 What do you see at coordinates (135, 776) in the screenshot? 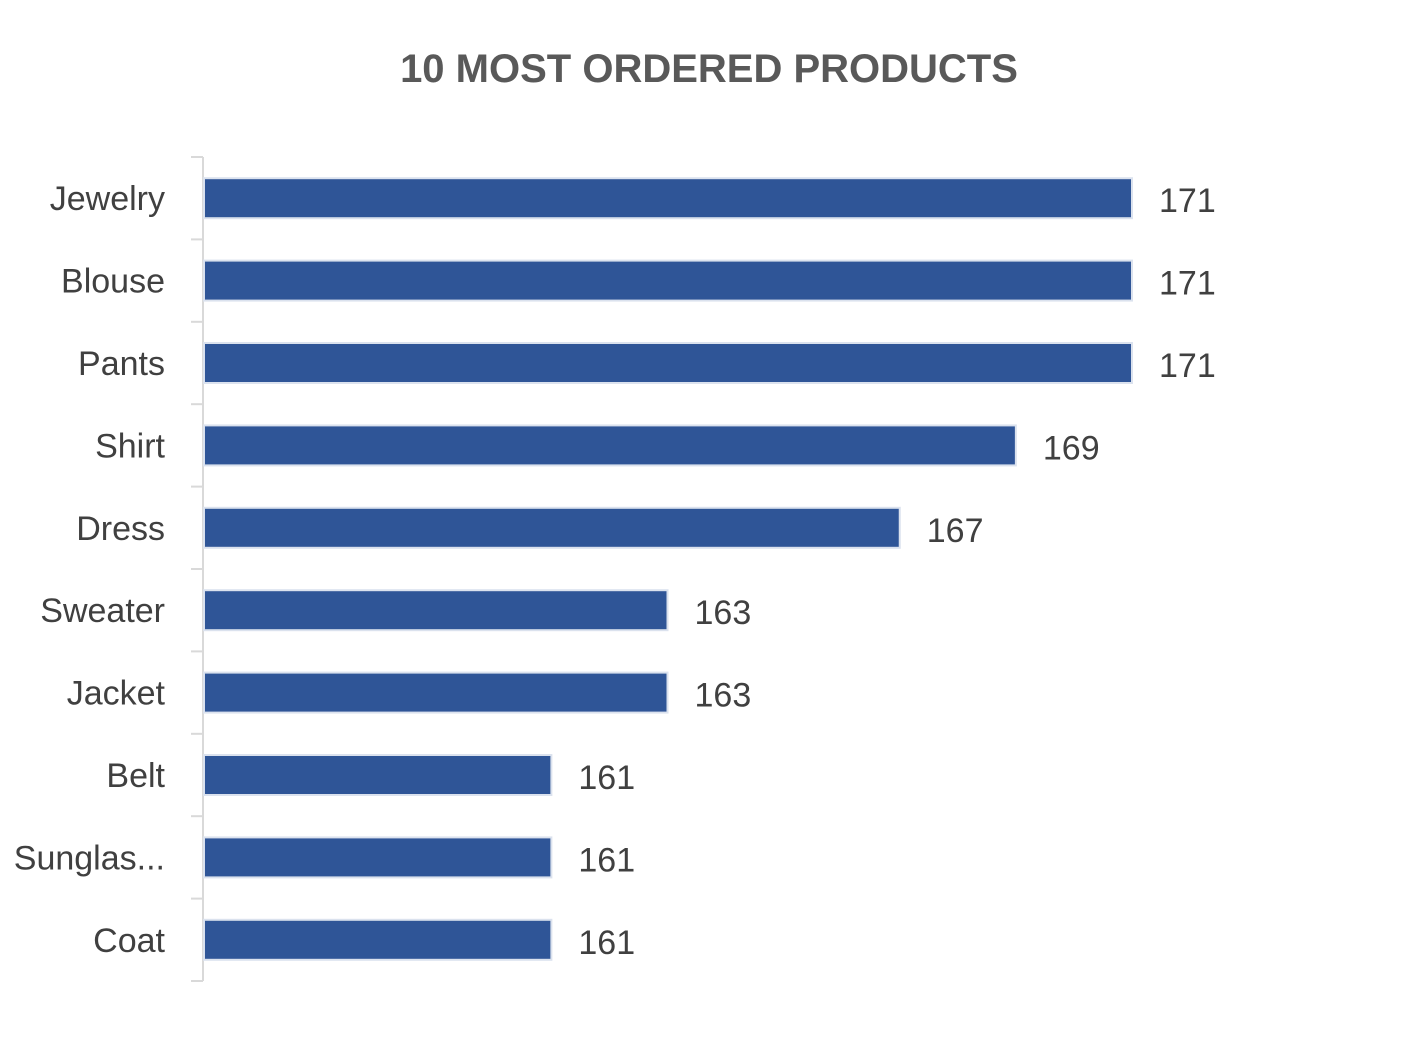
I see `category-label: Belt` at bounding box center [135, 776].